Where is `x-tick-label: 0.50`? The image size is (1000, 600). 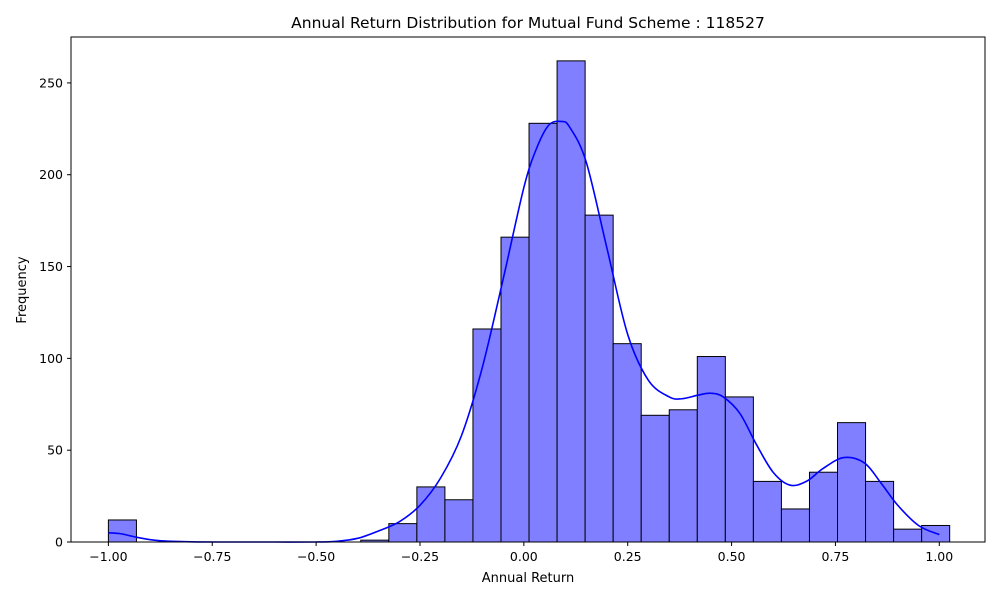 x-tick-label: 0.50 is located at coordinates (732, 556).